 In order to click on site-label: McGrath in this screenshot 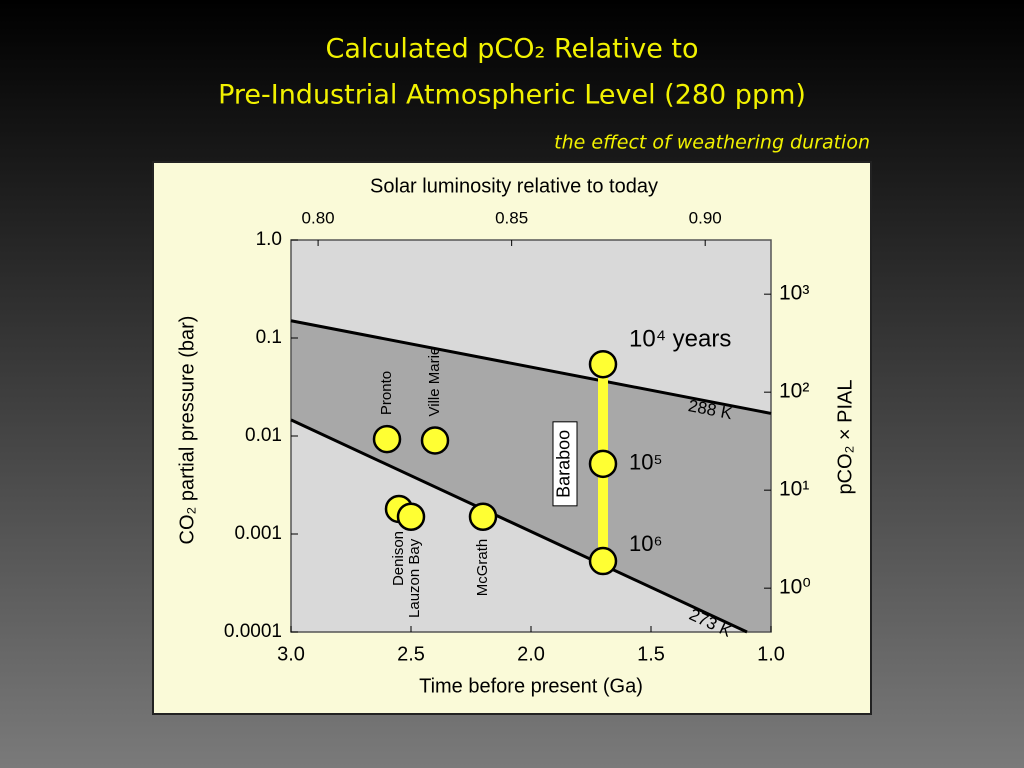, I will do `click(482, 568)`.